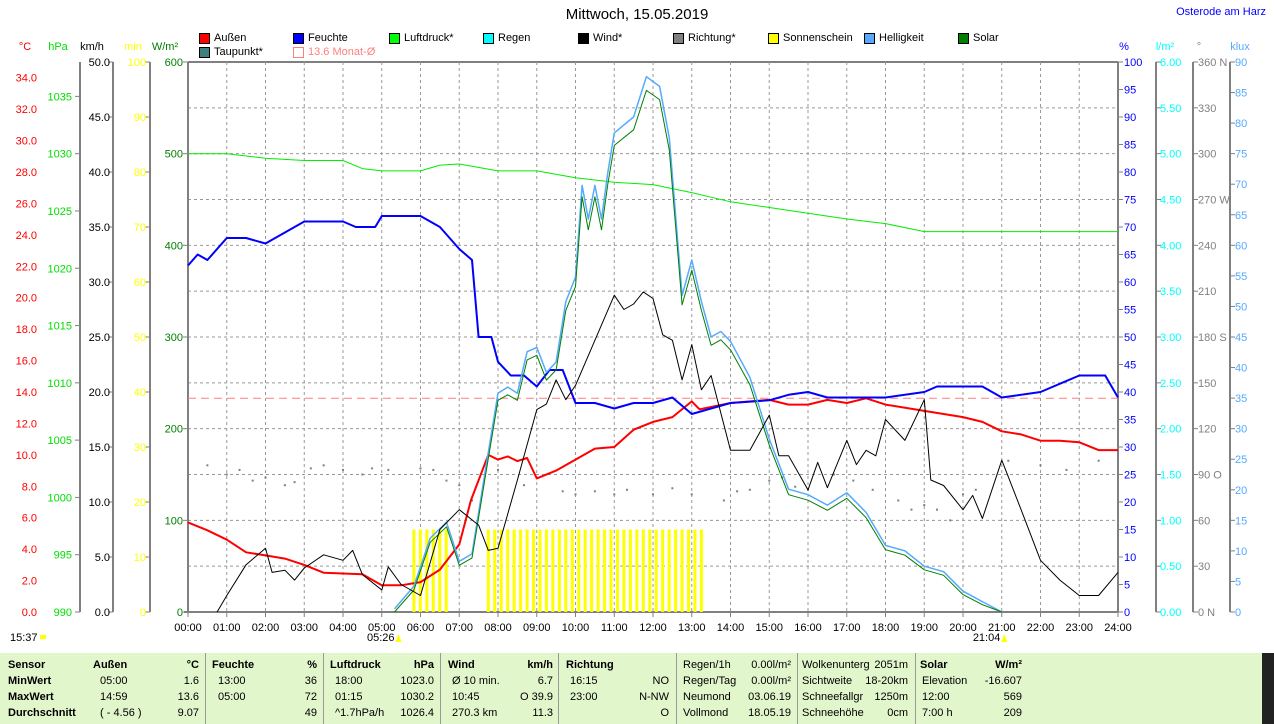 This screenshot has height=724, width=1274. I want to click on x-tick-label: 16:00, so click(808, 628).